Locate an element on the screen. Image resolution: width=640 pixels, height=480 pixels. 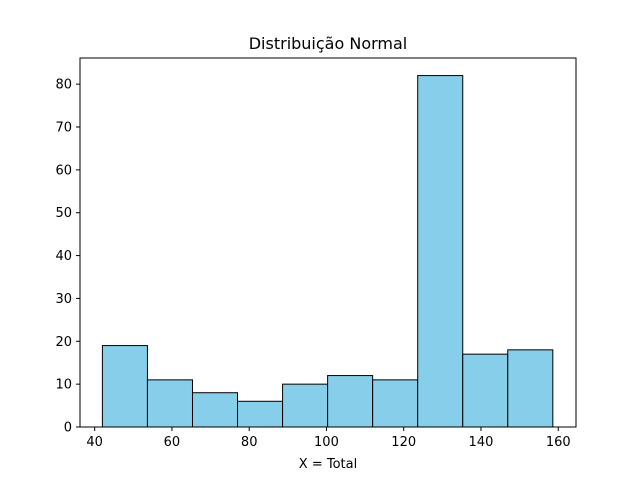
x-tick-label: 80 is located at coordinates (249, 442).